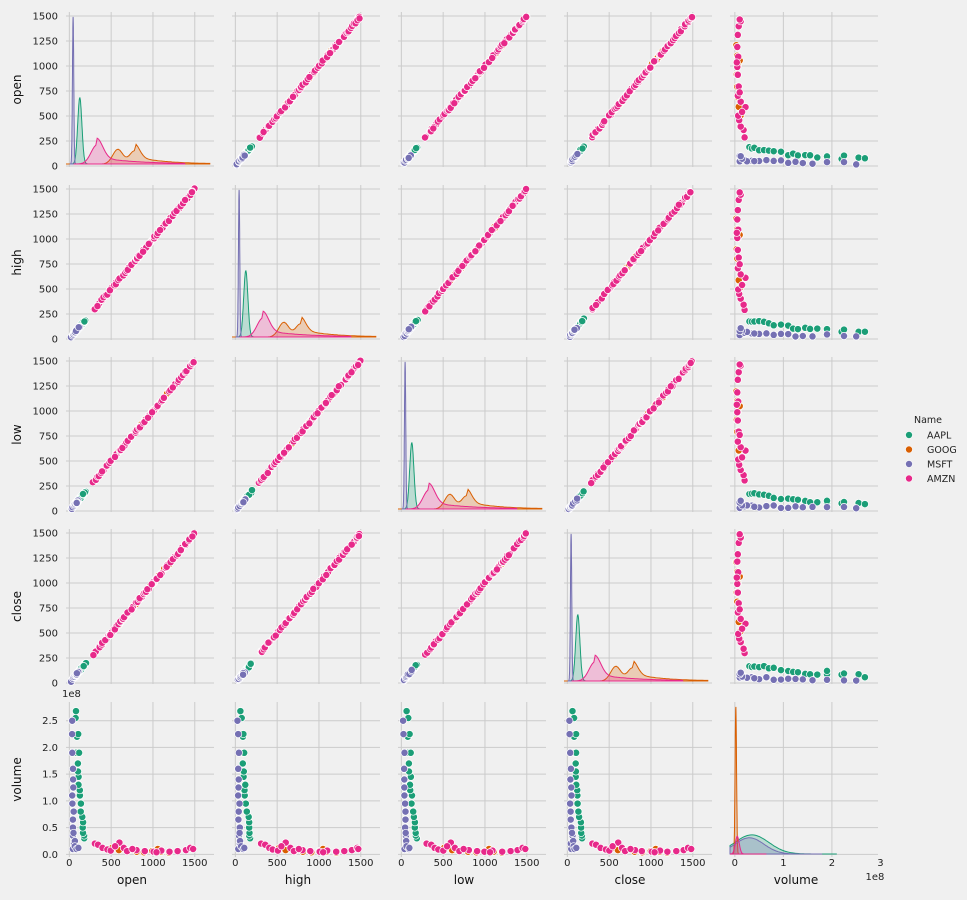 The image size is (967, 900). I want to click on y-tick-label: 0, so click(55, 167).